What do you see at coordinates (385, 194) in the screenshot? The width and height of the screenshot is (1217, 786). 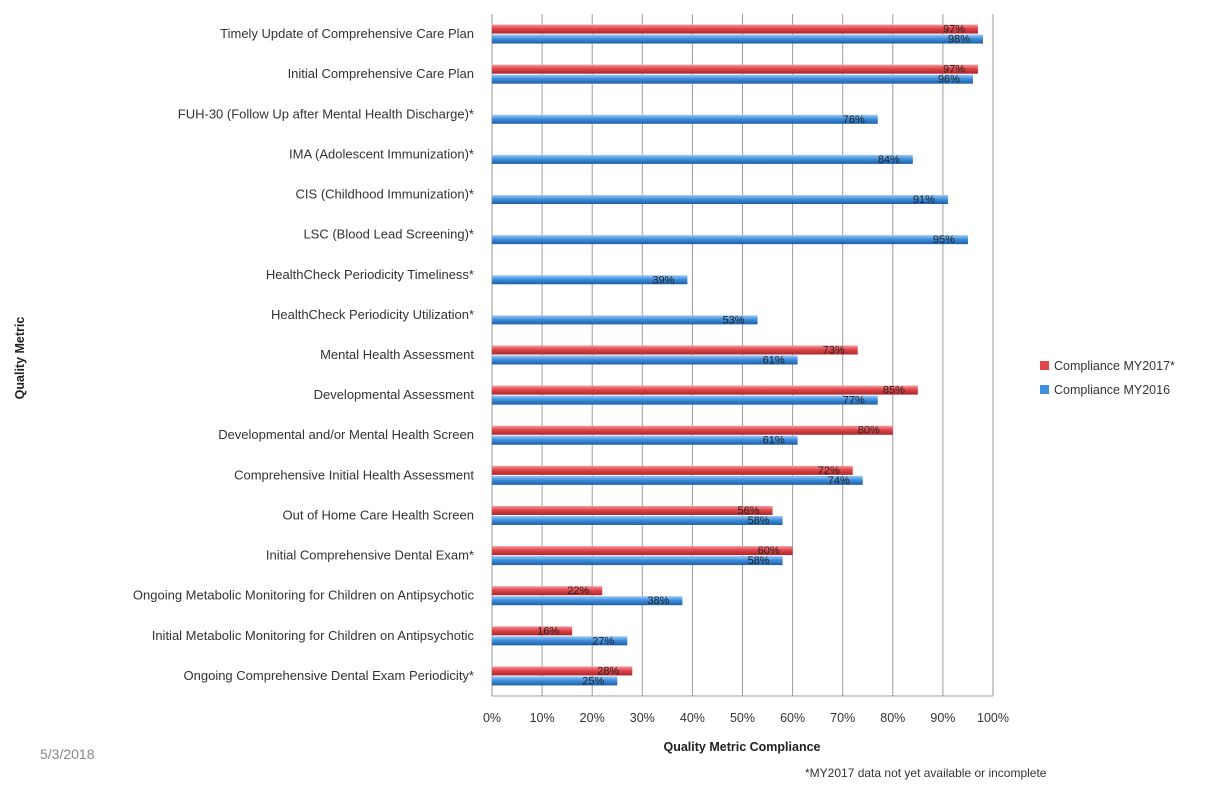 I see `category-label: CIS (Childhood Immunization)*` at bounding box center [385, 194].